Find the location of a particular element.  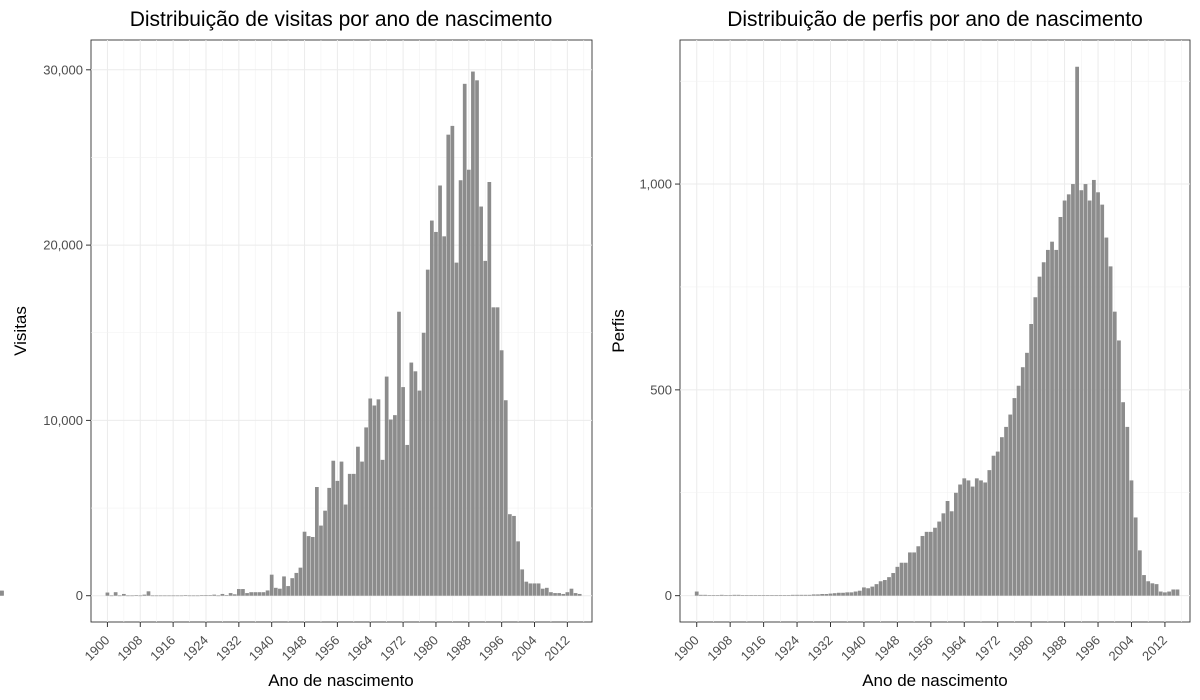

x-tick-label: 1964 is located at coordinates (359, 648).